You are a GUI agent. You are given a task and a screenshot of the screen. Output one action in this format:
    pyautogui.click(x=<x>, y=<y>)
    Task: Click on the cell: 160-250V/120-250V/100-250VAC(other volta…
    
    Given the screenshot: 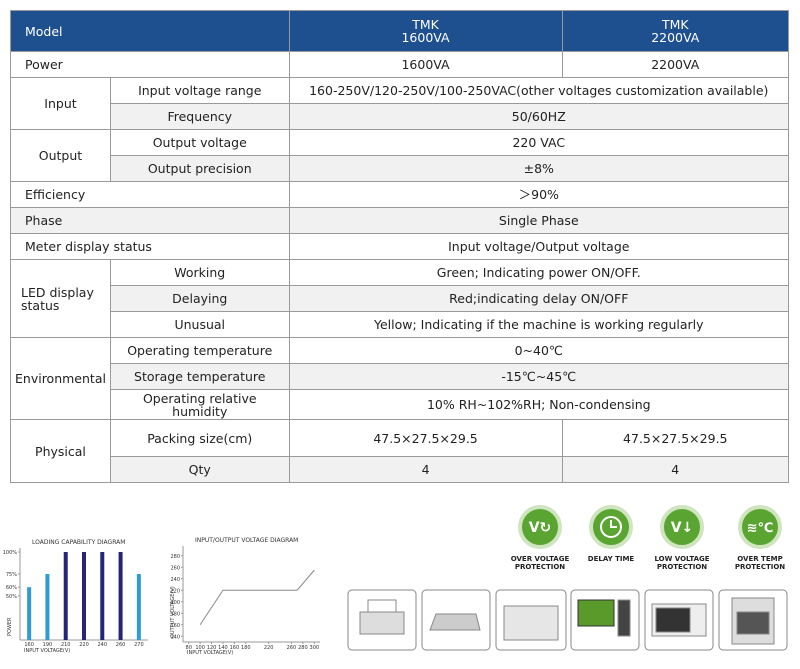 What is the action you would take?
    pyautogui.click(x=539, y=90)
    